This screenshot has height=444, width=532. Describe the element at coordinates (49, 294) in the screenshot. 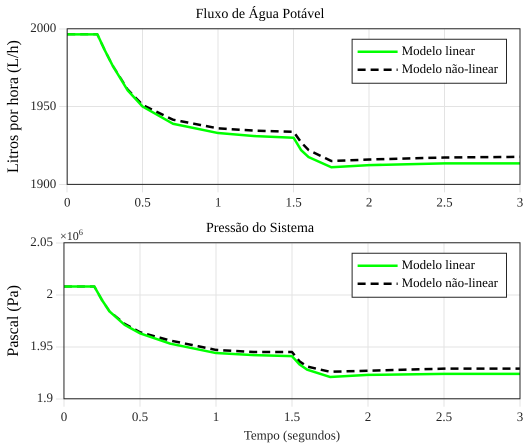

I see `y-tick-label: 2` at that location.